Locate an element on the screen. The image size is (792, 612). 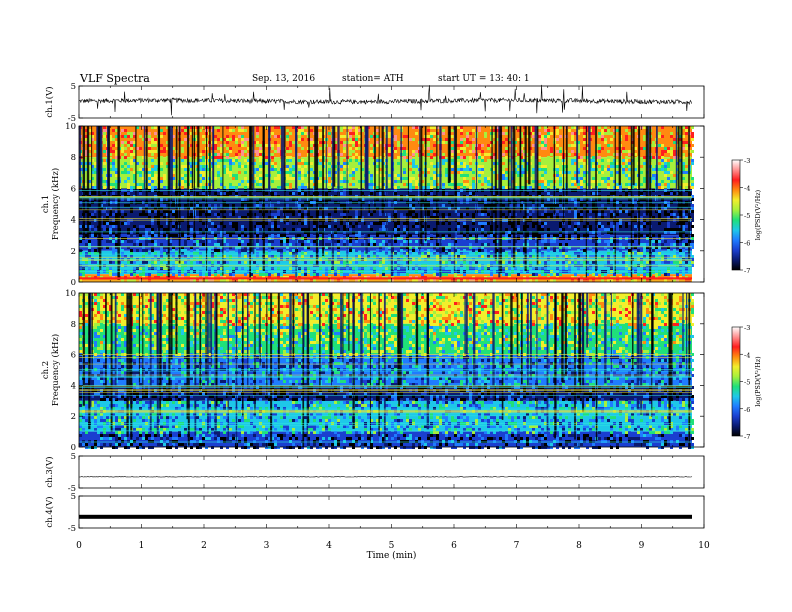
ch2-spectrogram-ylabel: ch.2 Frequency (kHz) is located at coordinates (51, 370).